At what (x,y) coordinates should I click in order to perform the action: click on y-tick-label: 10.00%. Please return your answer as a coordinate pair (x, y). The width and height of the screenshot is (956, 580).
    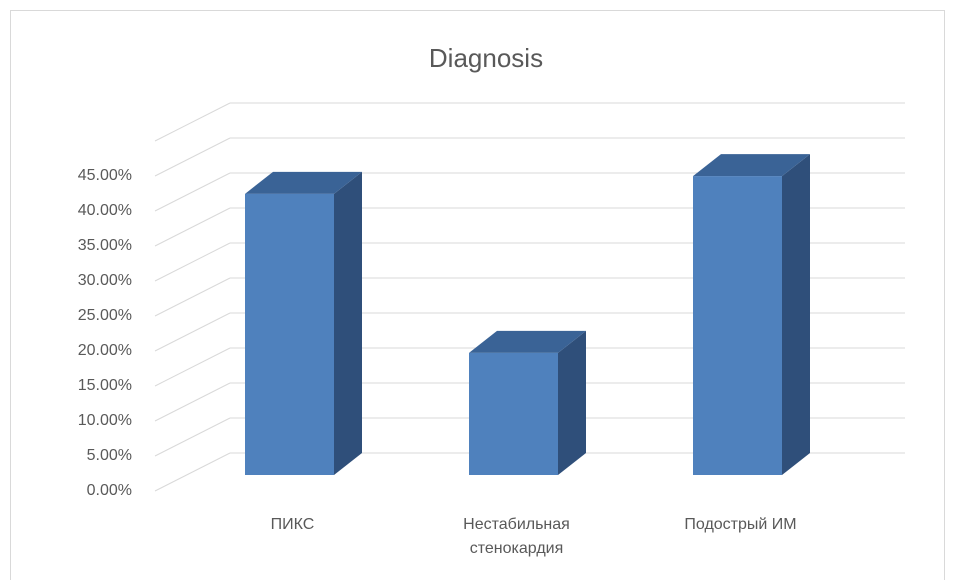
    Looking at the image, I should click on (105, 420).